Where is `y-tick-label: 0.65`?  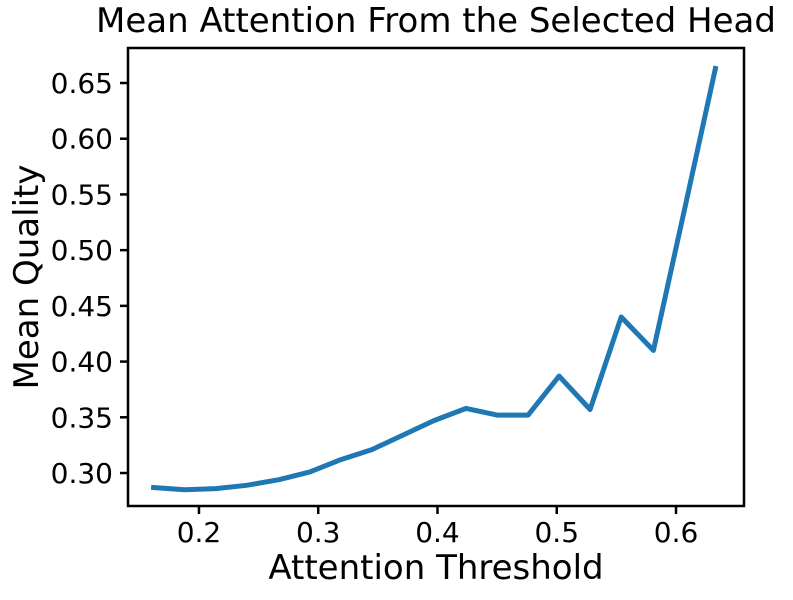
y-tick-label: 0.65 is located at coordinates (82, 83).